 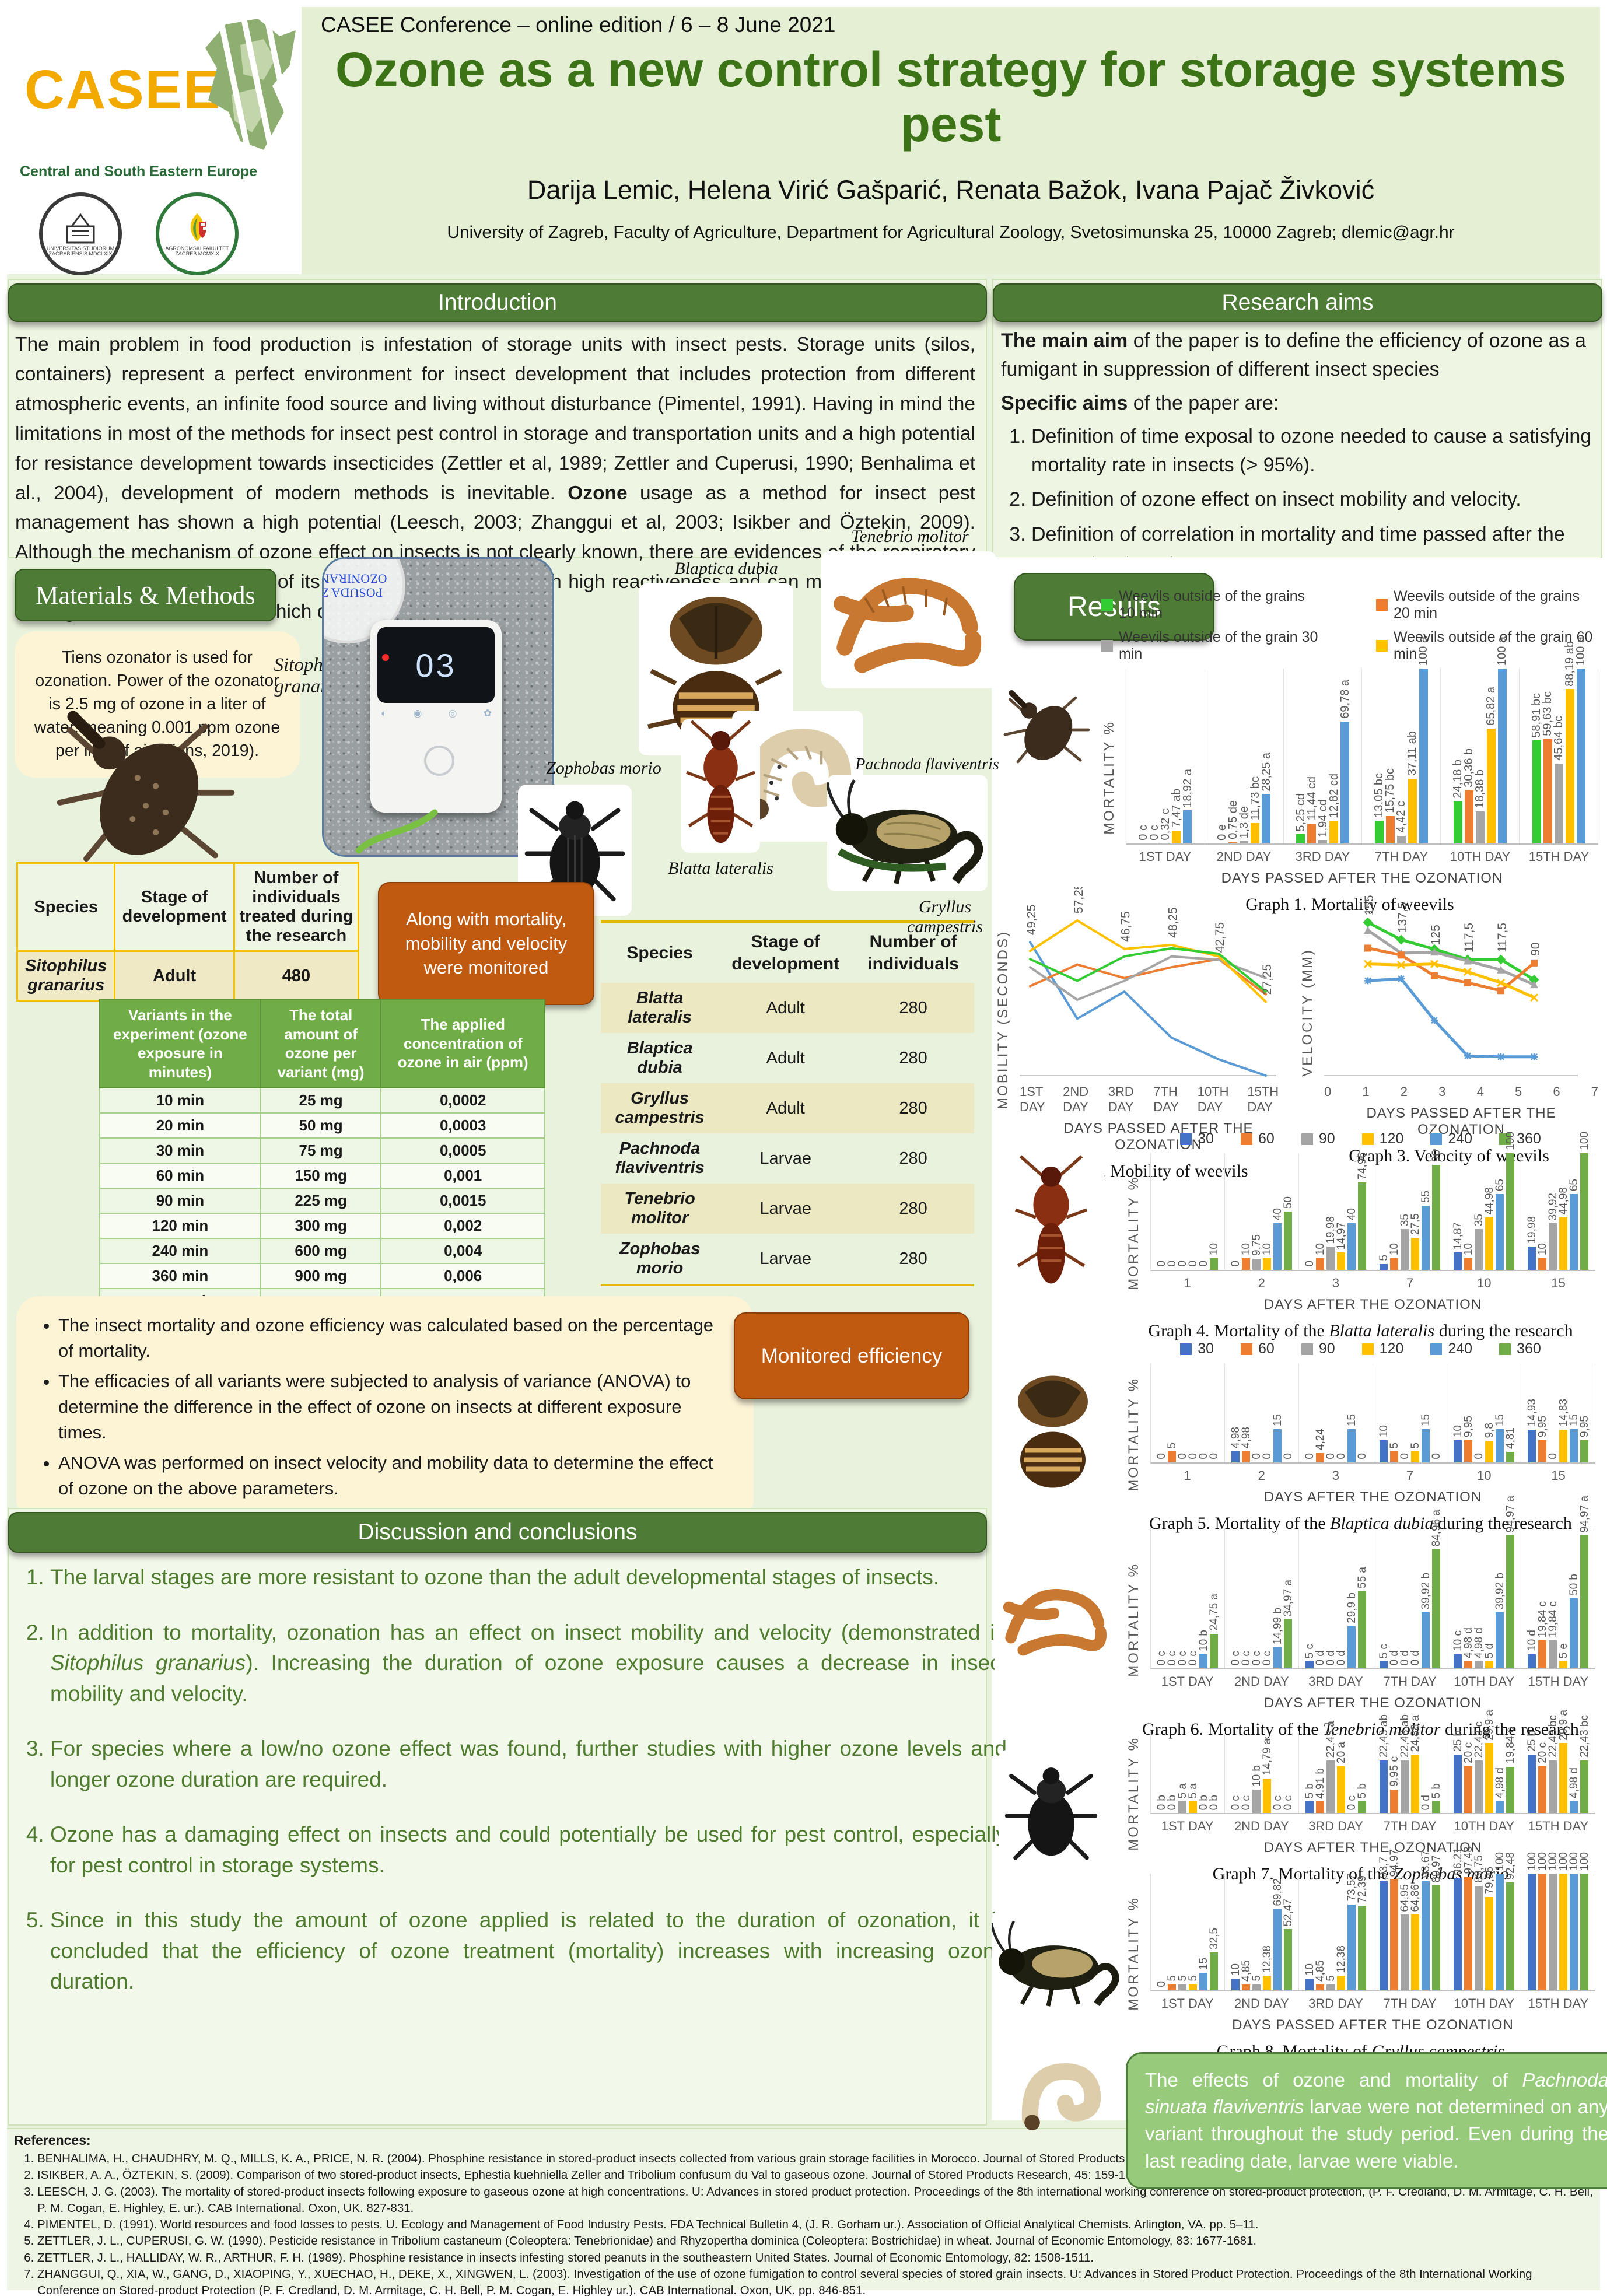 What do you see at coordinates (913, 952) in the screenshot?
I see `column-header: Number of individuals` at bounding box center [913, 952].